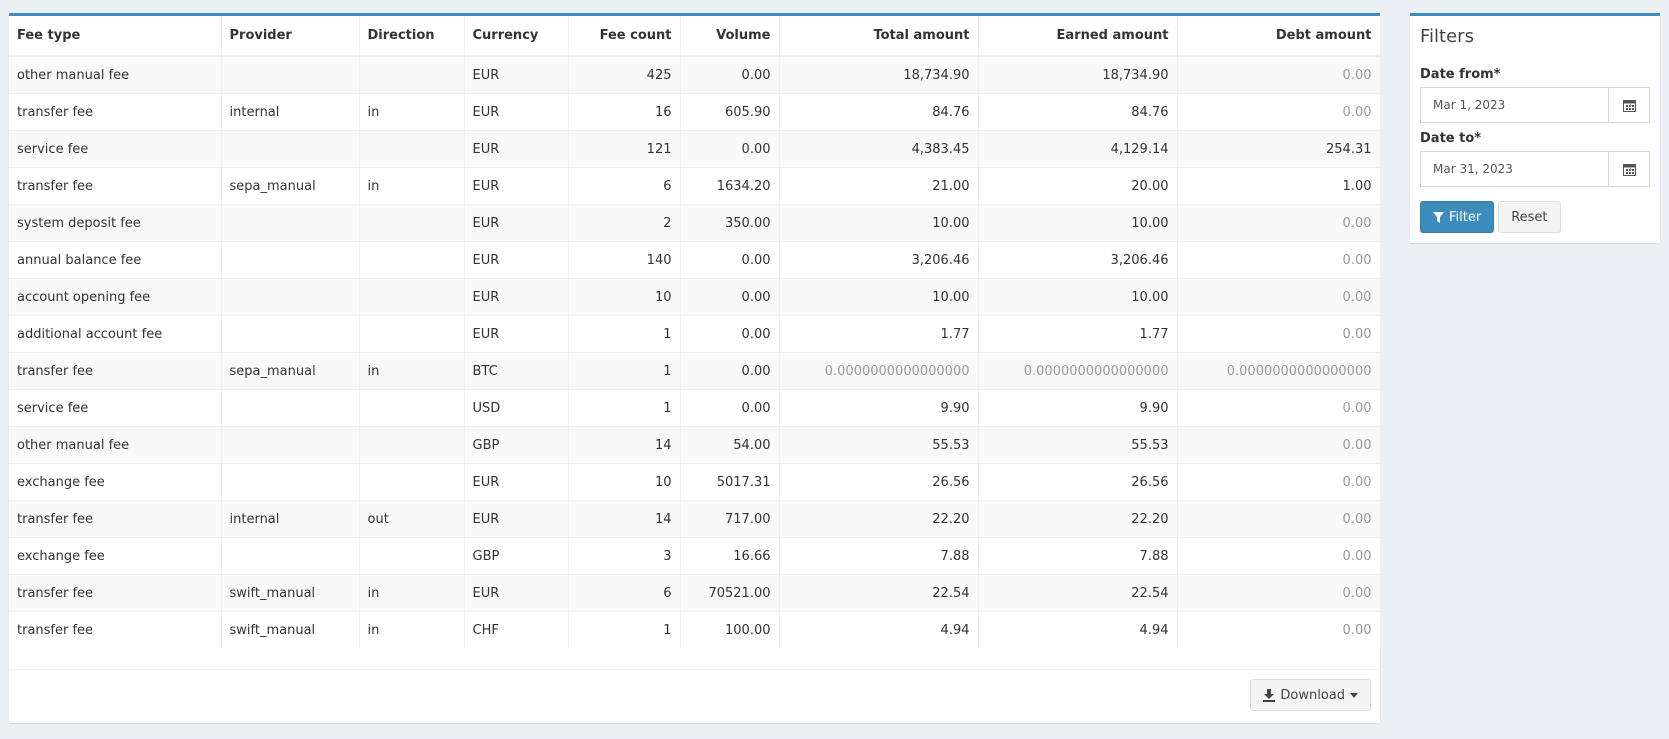  I want to click on table-cell: 70521.00, so click(730, 593).